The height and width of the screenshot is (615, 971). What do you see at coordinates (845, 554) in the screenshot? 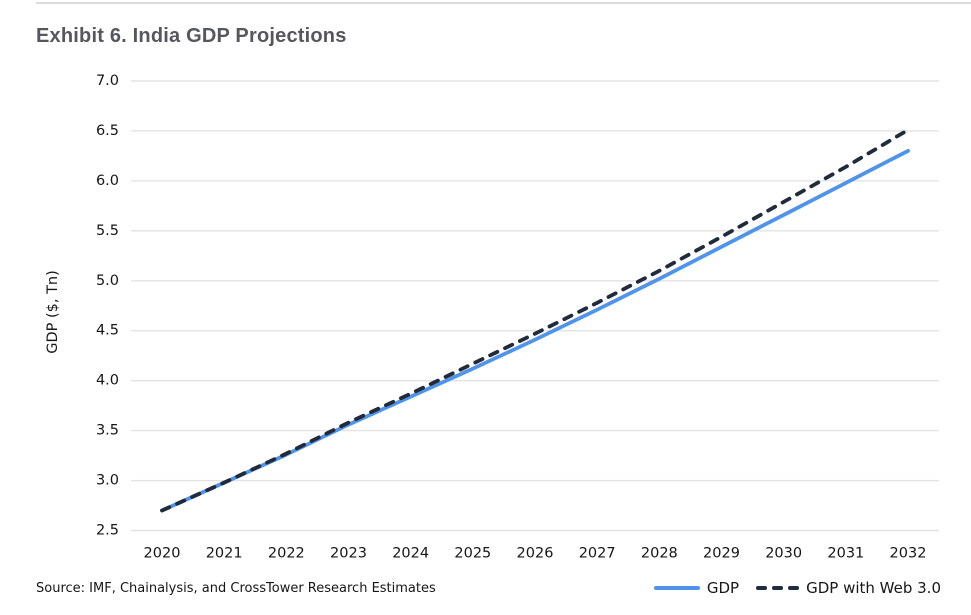
I see `x-tick-label: 2031` at bounding box center [845, 554].